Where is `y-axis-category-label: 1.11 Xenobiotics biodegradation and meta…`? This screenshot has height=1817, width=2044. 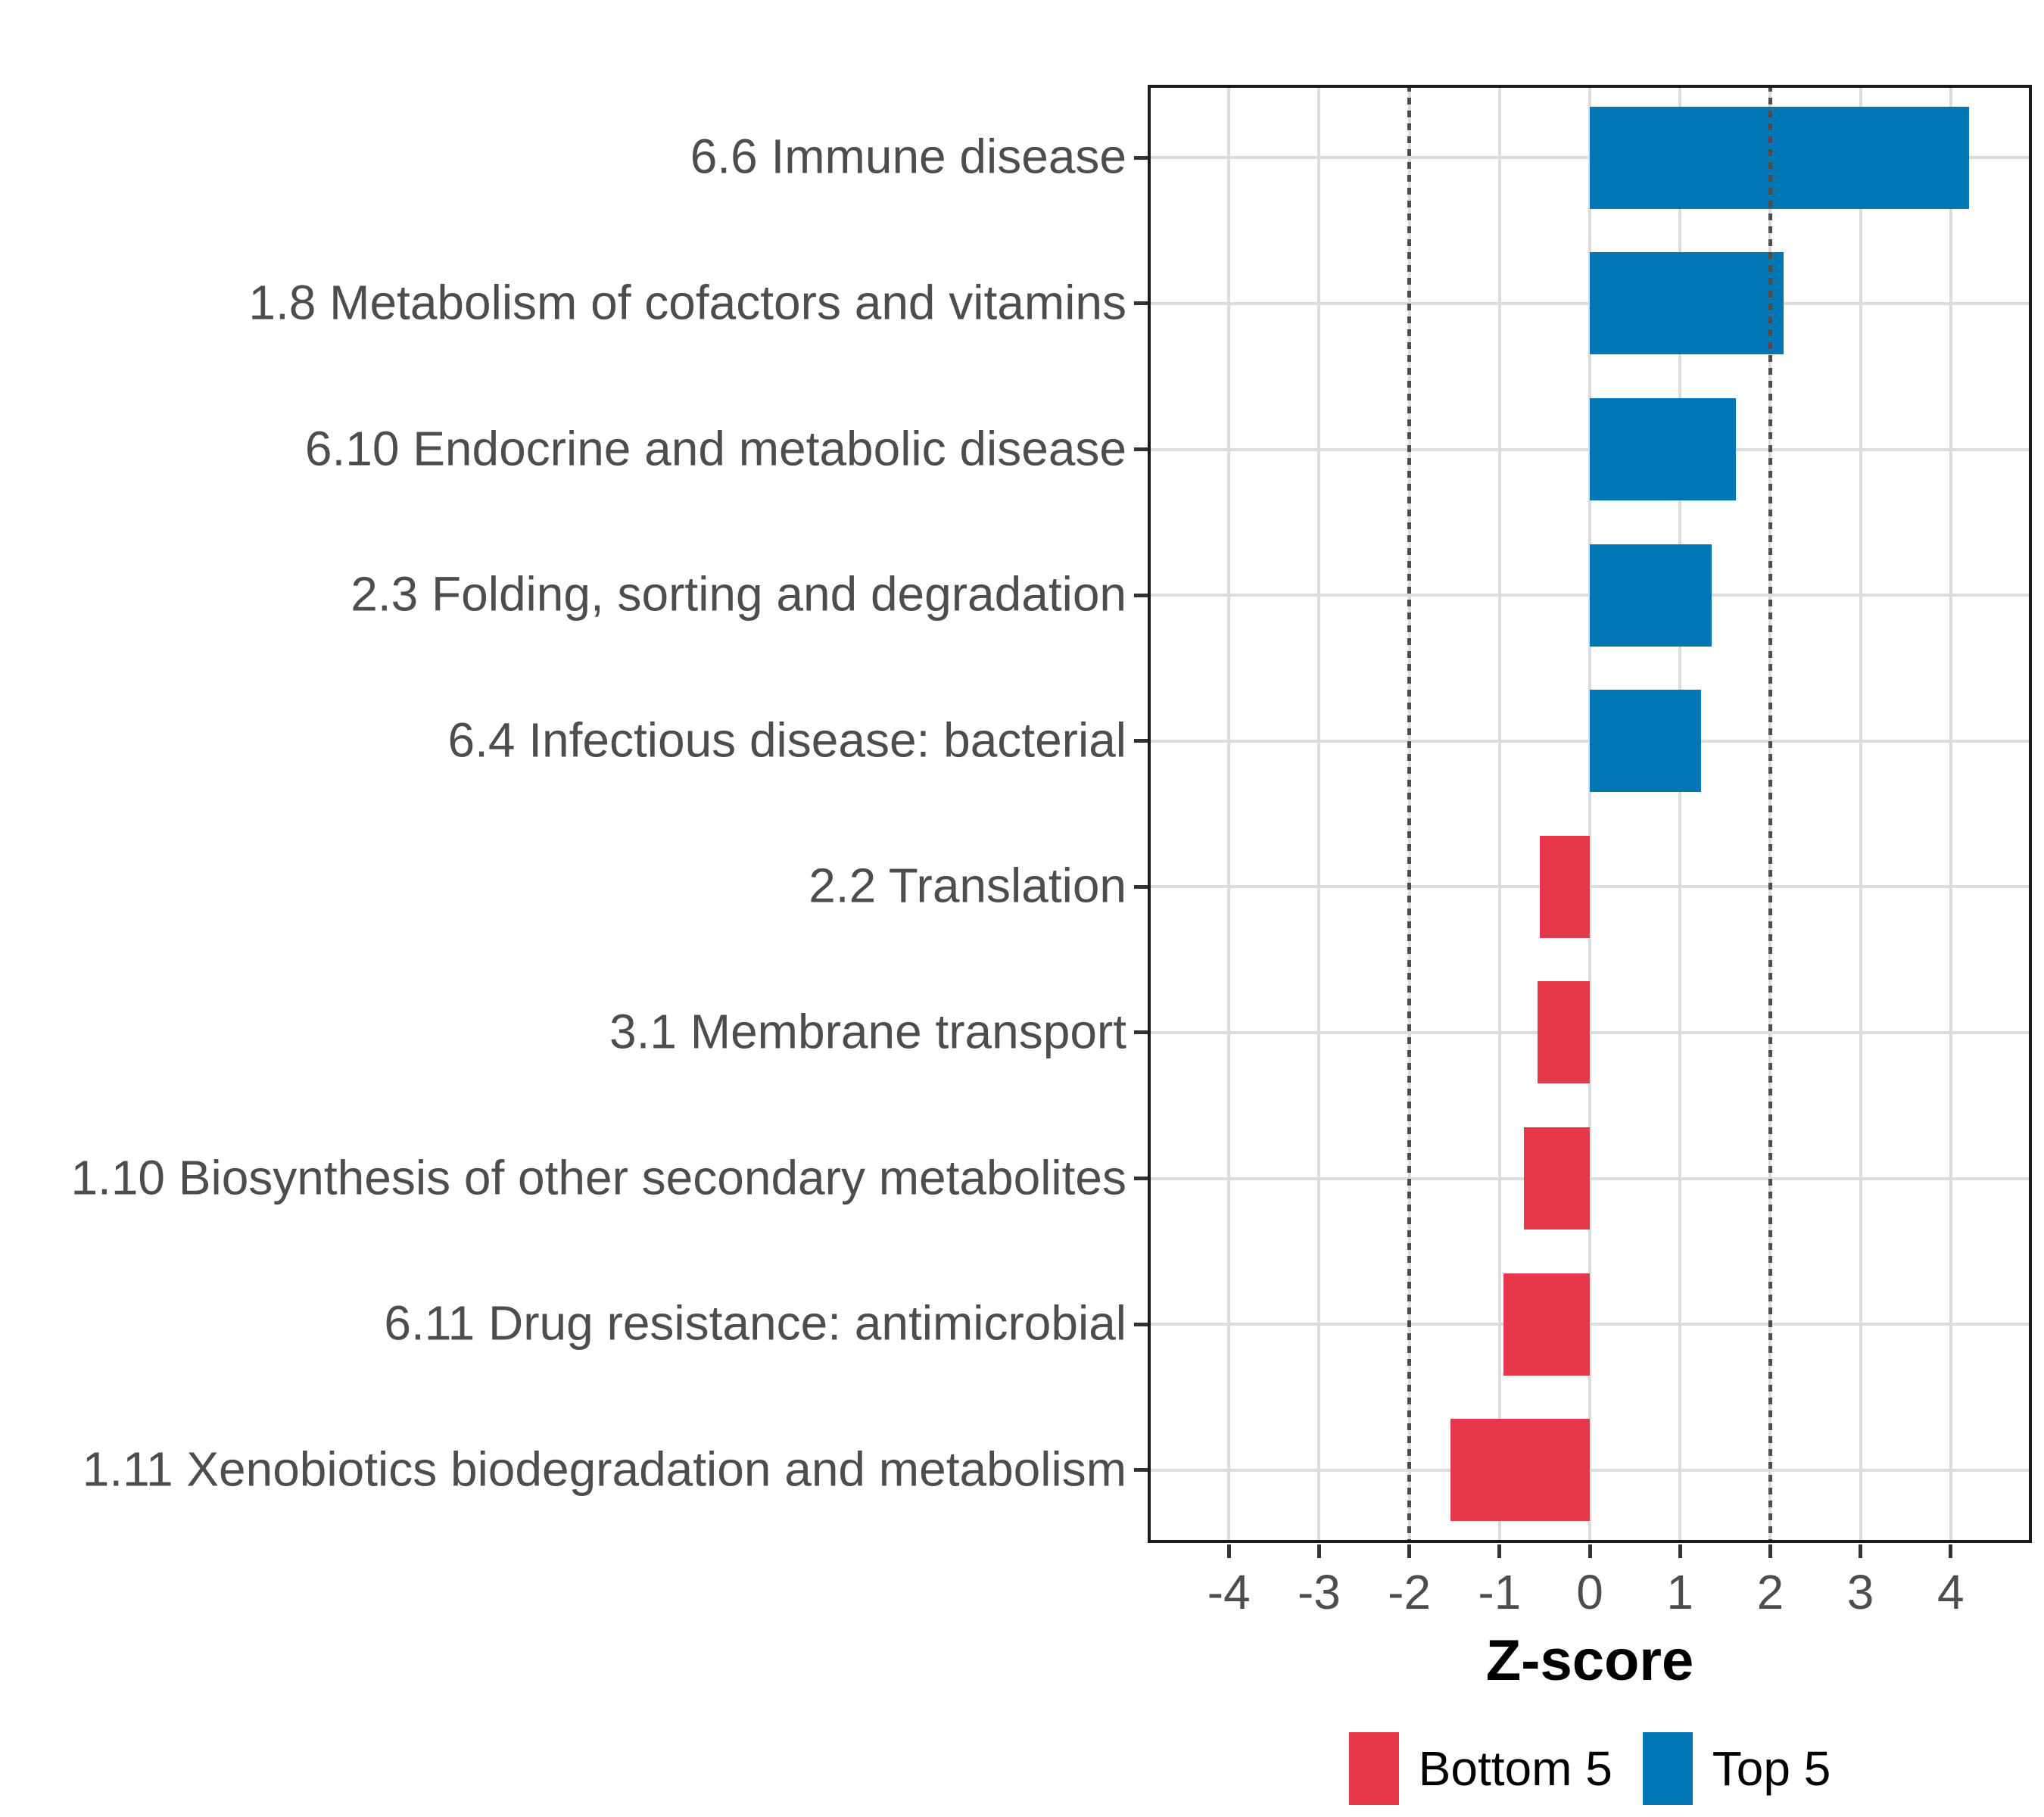 y-axis-category-label: 1.11 Xenobiotics biodegradation and meta… is located at coordinates (604, 1469).